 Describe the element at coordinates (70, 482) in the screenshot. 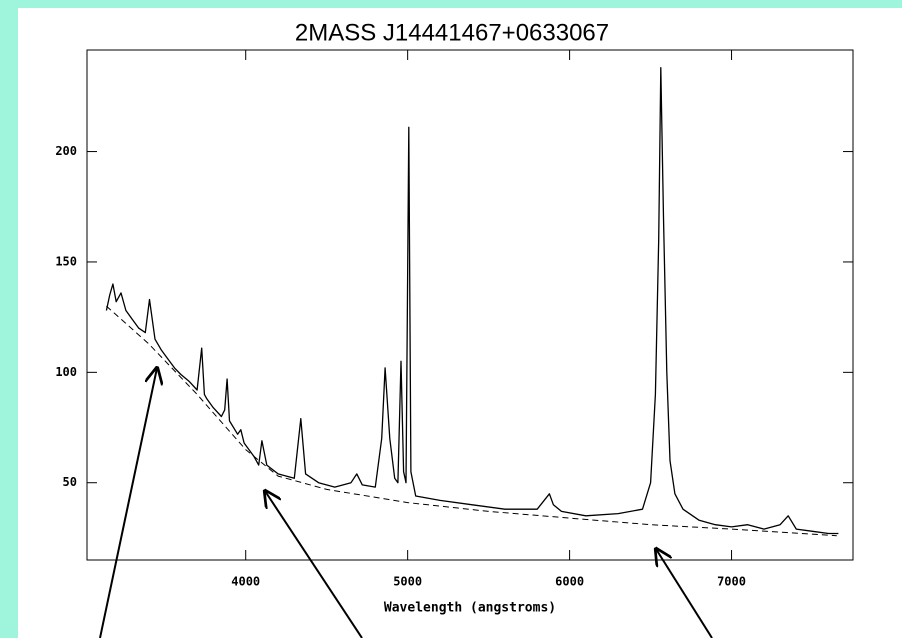

I see `y-tick-label: 50` at that location.